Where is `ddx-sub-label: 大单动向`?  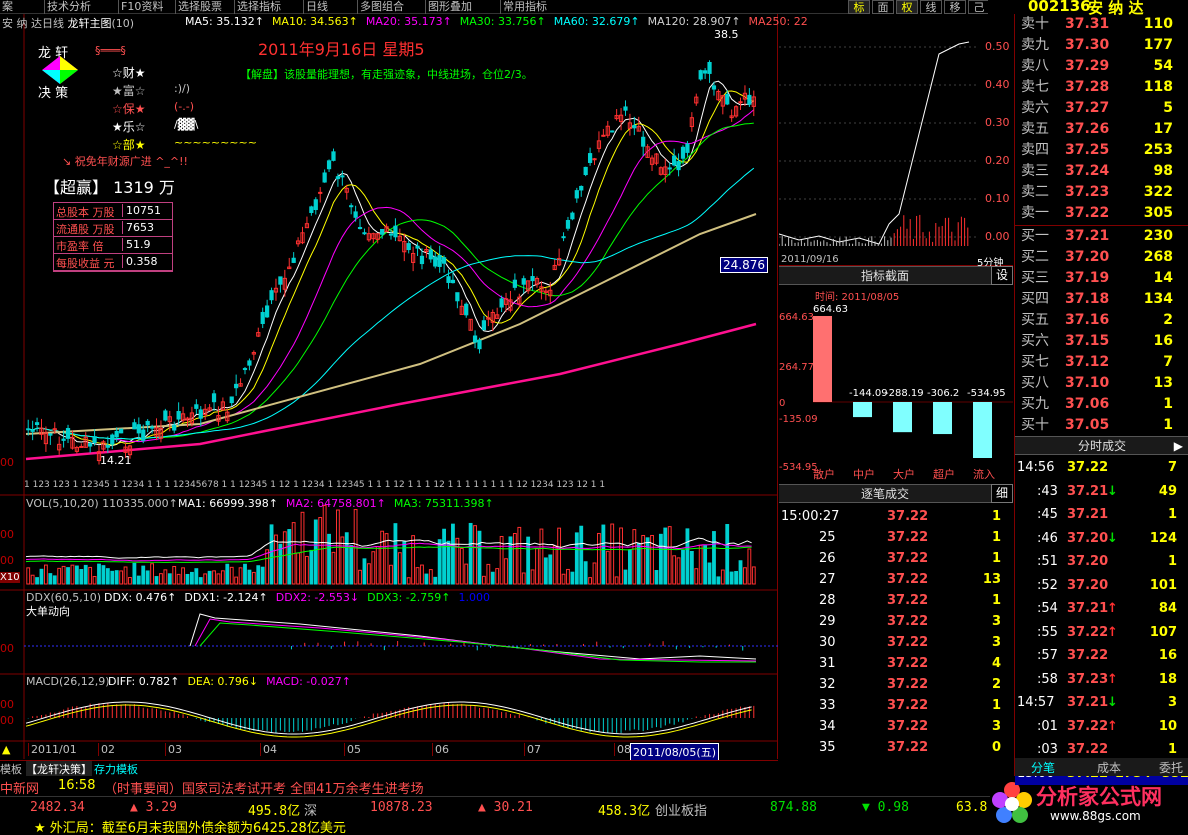 ddx-sub-label: 大单动向 is located at coordinates (48, 611).